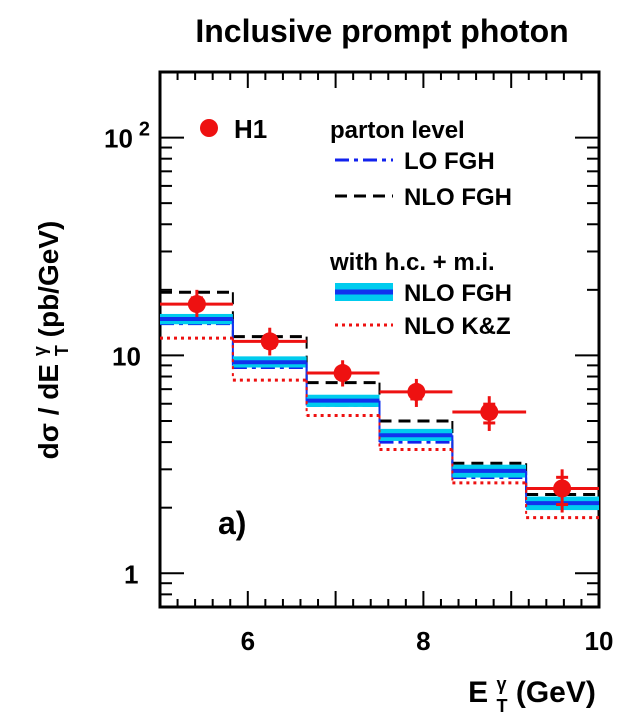 The image size is (629, 720). I want to click on y-axis-label-rest: (pb/GeV), so click(48, 283).